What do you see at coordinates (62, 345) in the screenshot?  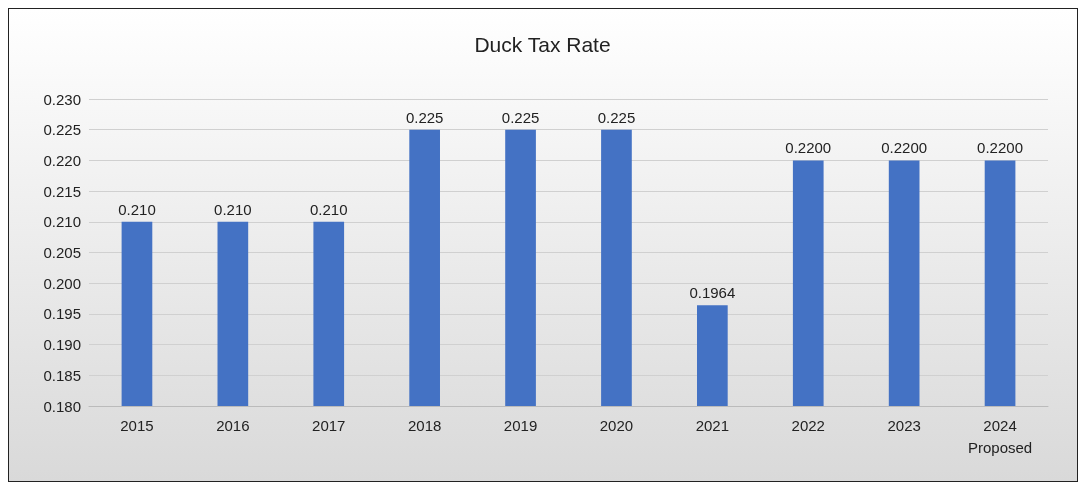 I see `y-tick-label: 0.190` at bounding box center [62, 345].